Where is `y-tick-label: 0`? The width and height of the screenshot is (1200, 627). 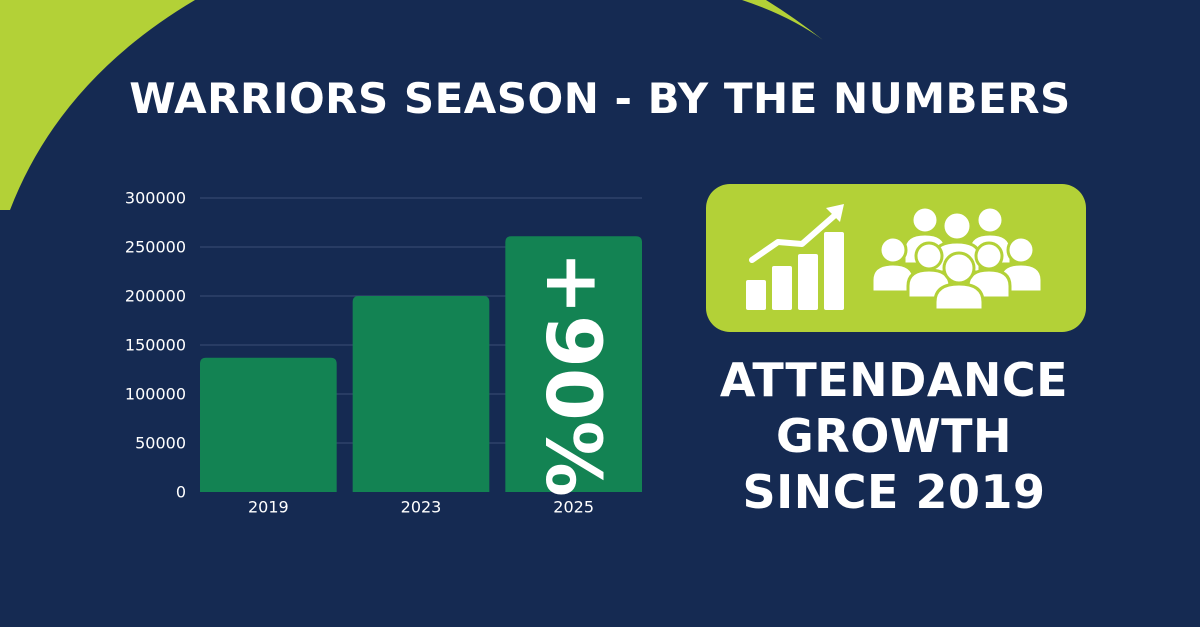
y-tick-label: 0 is located at coordinates (181, 492).